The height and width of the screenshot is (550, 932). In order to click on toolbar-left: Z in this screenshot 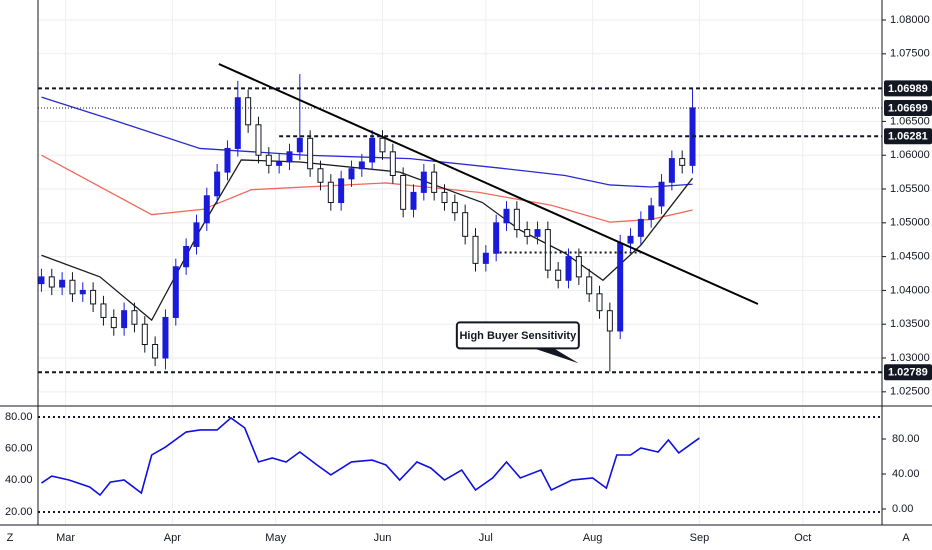, I will do `click(10, 538)`.